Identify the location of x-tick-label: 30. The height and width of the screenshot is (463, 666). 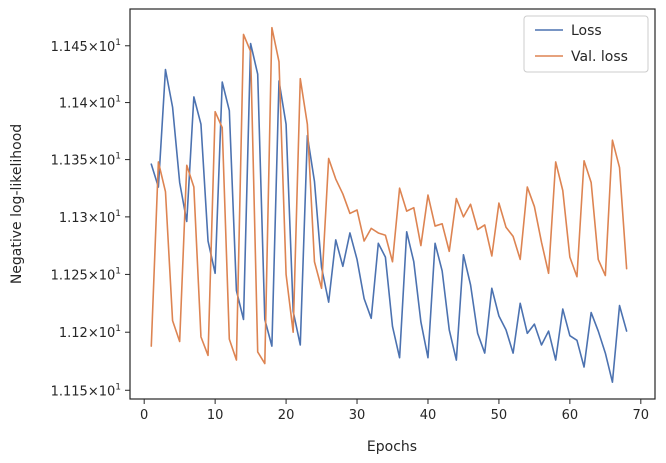
(357, 415).